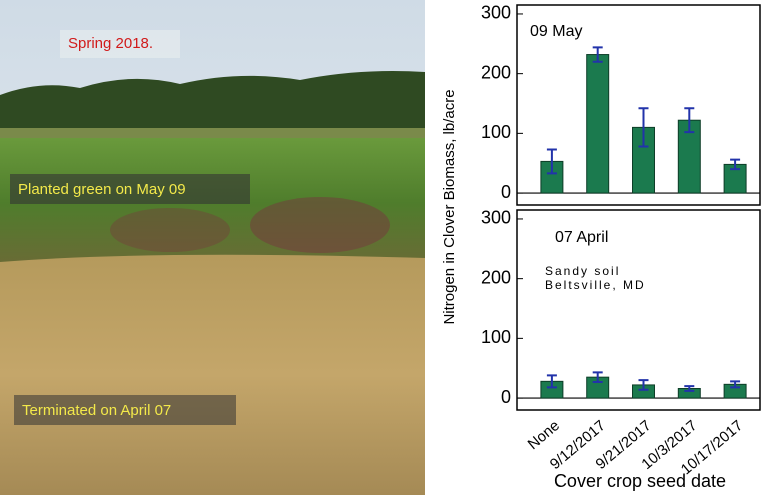  Describe the element at coordinates (449, 206) in the screenshot. I see `y-axis-label: Nitrogen in Clover Biomass, lb/acre` at that location.